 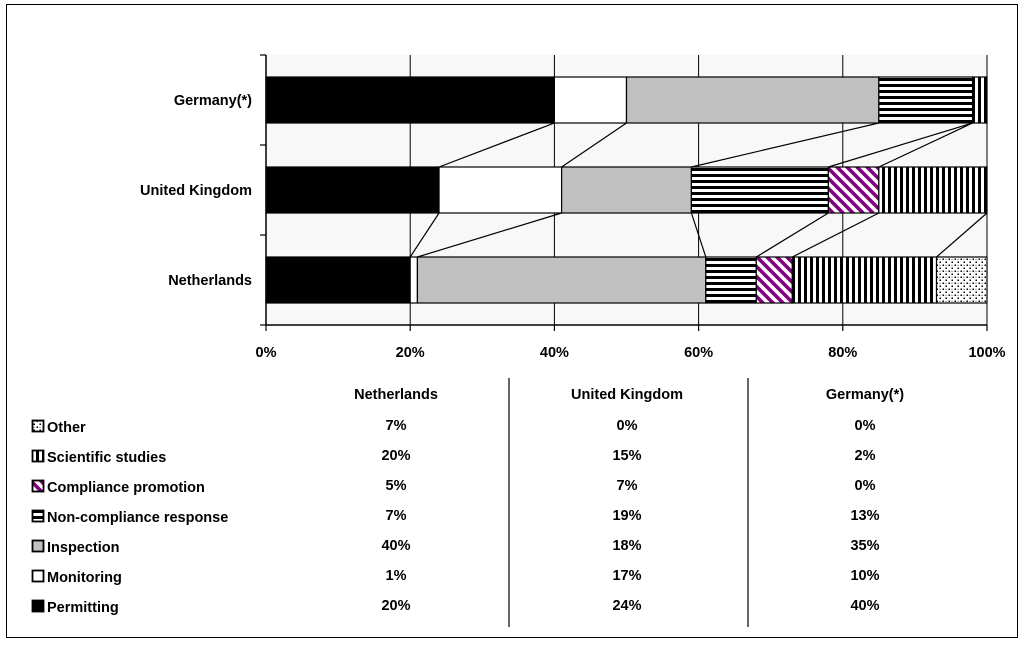 What do you see at coordinates (38, 486) in the screenshot?
I see `legend-key-compliance-promotion` at bounding box center [38, 486].